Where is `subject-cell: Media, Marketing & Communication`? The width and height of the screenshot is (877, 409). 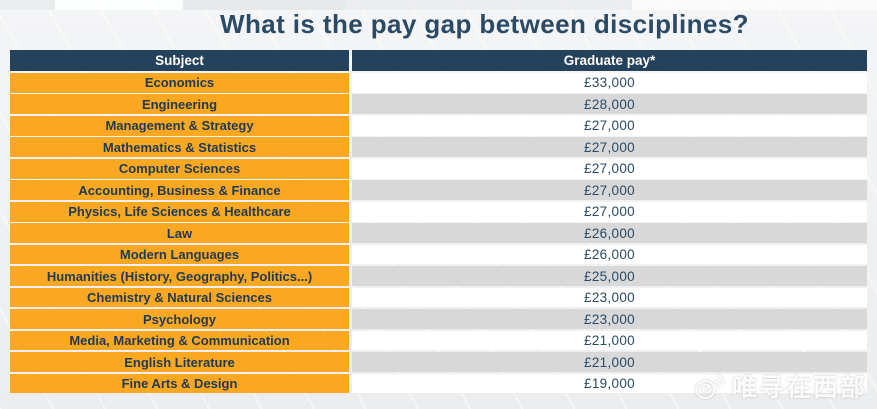
subject-cell: Media, Marketing & Communication is located at coordinates (179, 340).